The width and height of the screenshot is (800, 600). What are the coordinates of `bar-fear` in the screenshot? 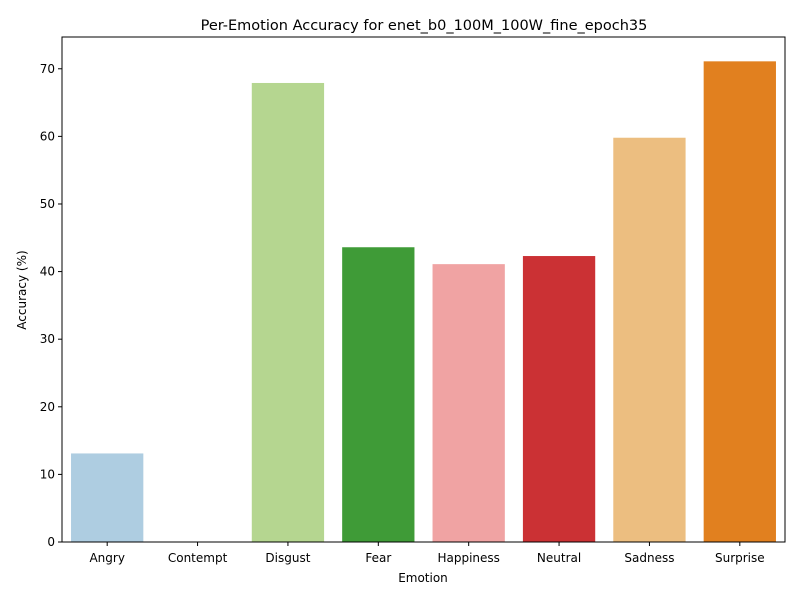 It's located at (378, 394).